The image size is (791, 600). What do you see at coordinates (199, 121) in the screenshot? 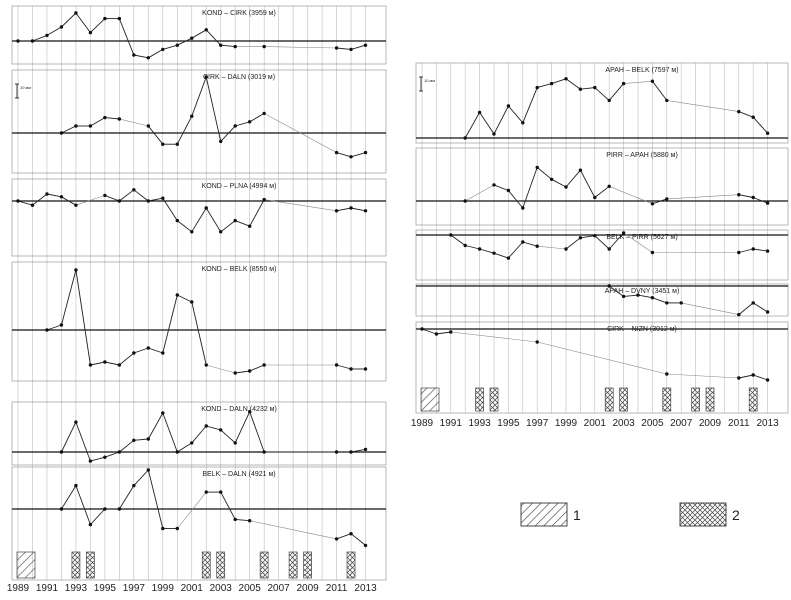
I see `left-panel-2: CIRK – DALN (3019 м) 10 мм` at bounding box center [199, 121].